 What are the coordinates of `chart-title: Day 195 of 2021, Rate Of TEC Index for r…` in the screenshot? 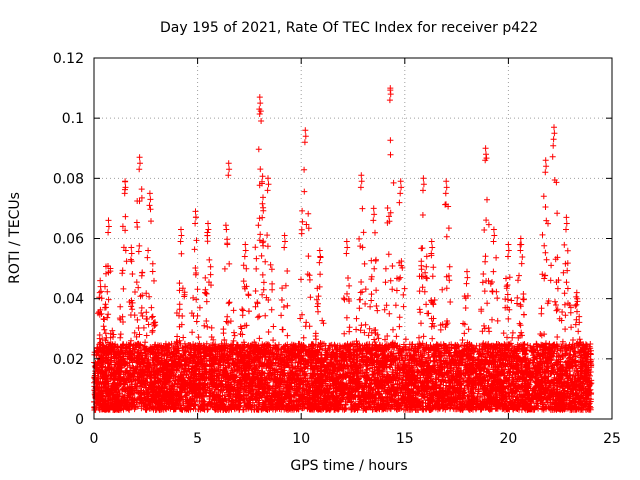 It's located at (349, 28).